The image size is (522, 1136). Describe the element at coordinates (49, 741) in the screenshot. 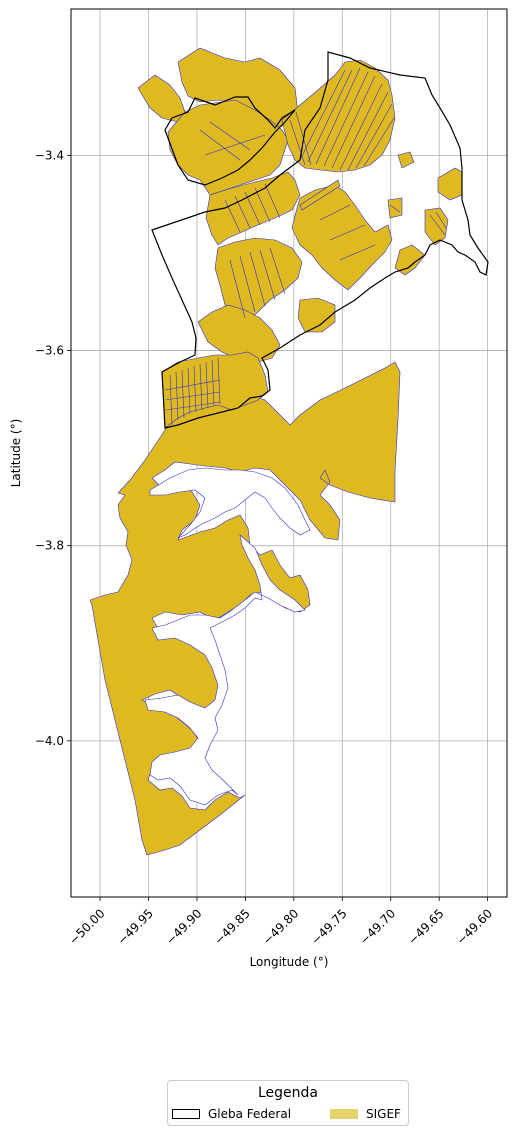

I see `y-tick-label: −4.0` at that location.